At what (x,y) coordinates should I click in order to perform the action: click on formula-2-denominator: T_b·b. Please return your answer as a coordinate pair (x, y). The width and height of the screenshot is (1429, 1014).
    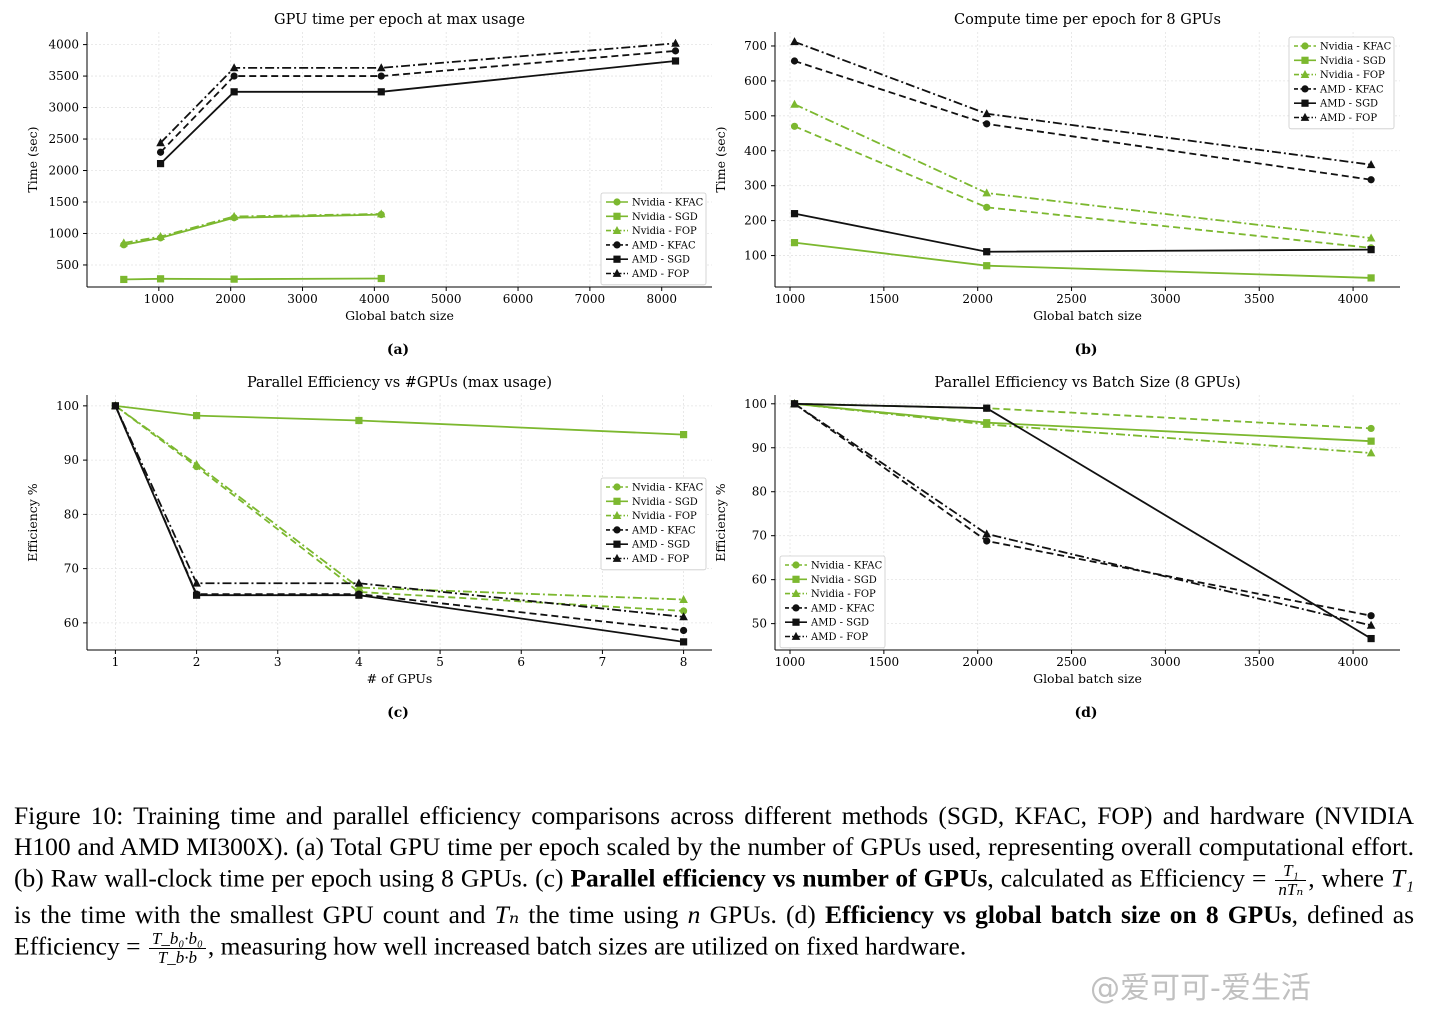
    Looking at the image, I should click on (177, 957).